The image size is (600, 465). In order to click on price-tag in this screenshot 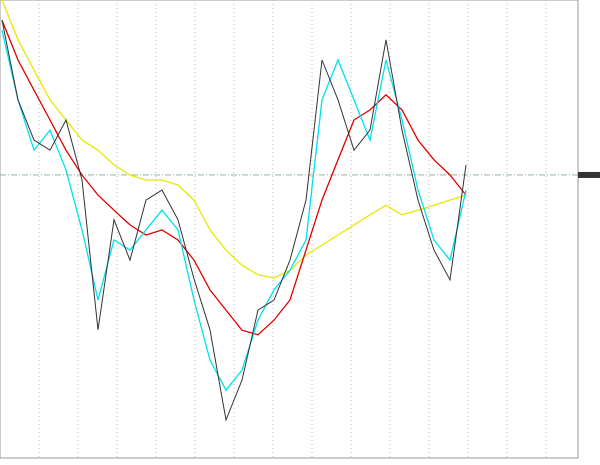, I will do `click(589, 174)`.